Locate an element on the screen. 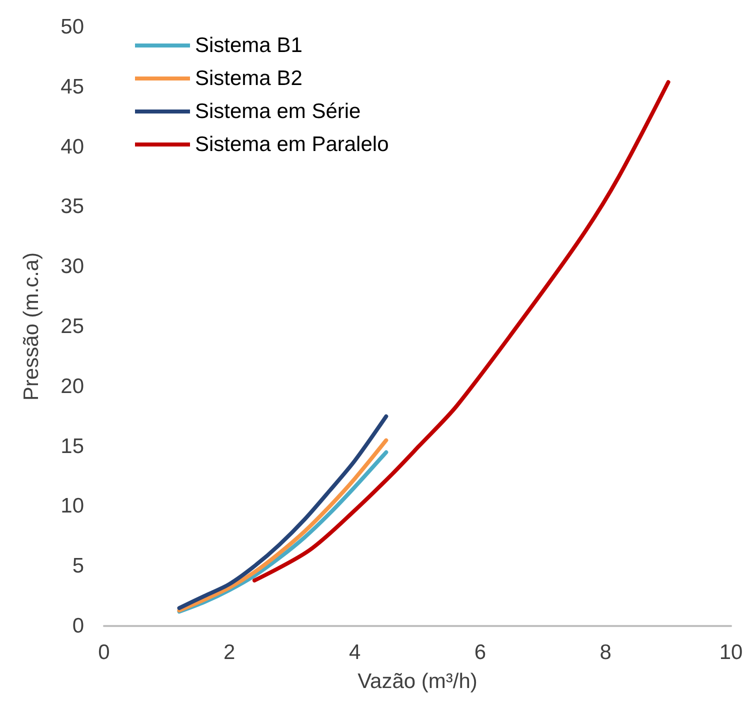  legend-label: Sistema B1 is located at coordinates (248, 45).